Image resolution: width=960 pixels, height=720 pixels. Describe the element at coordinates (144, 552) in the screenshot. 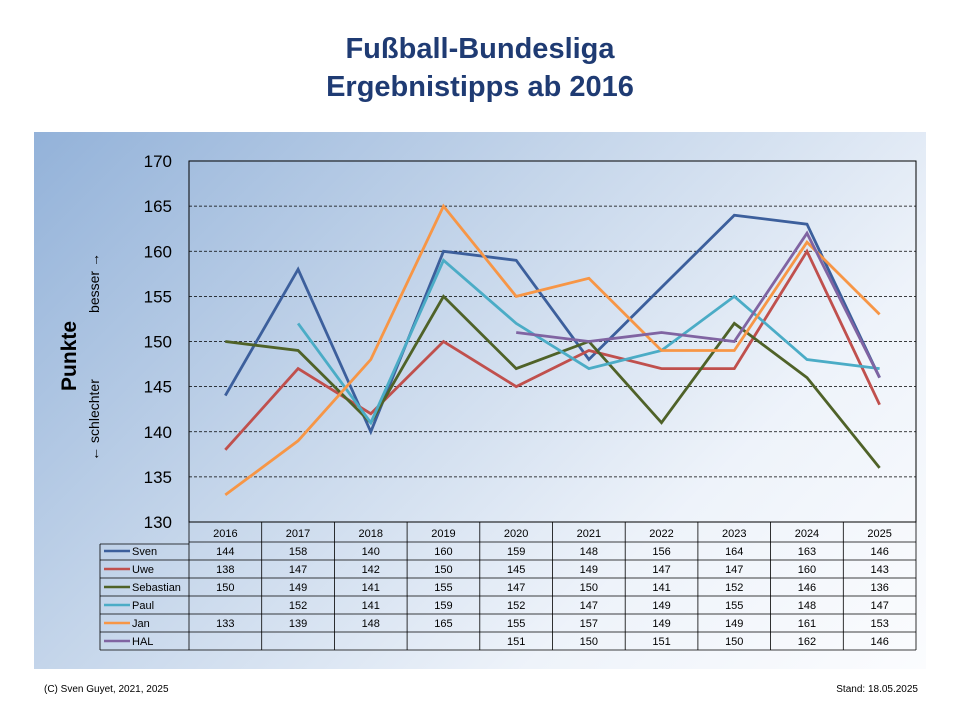

I see `legend-label-sven: Sven` at that location.